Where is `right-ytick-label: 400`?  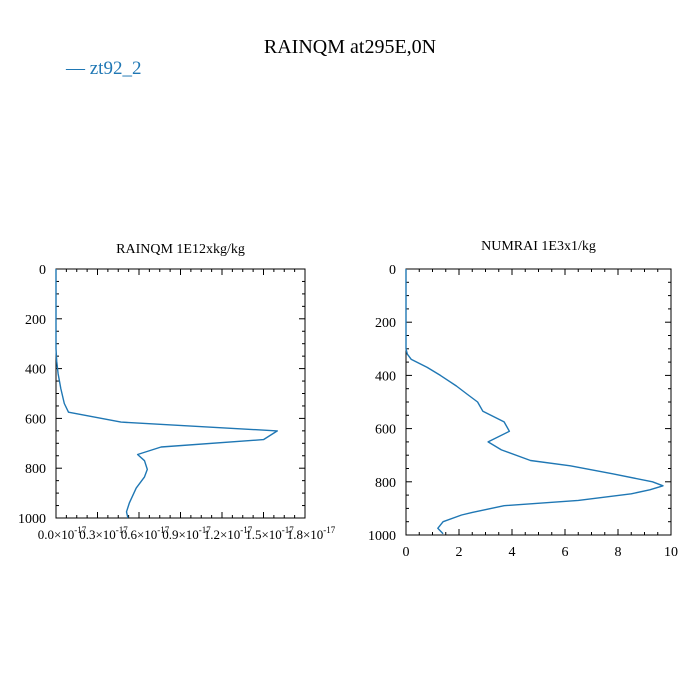
right-ytick-label: 400 is located at coordinates (385, 376).